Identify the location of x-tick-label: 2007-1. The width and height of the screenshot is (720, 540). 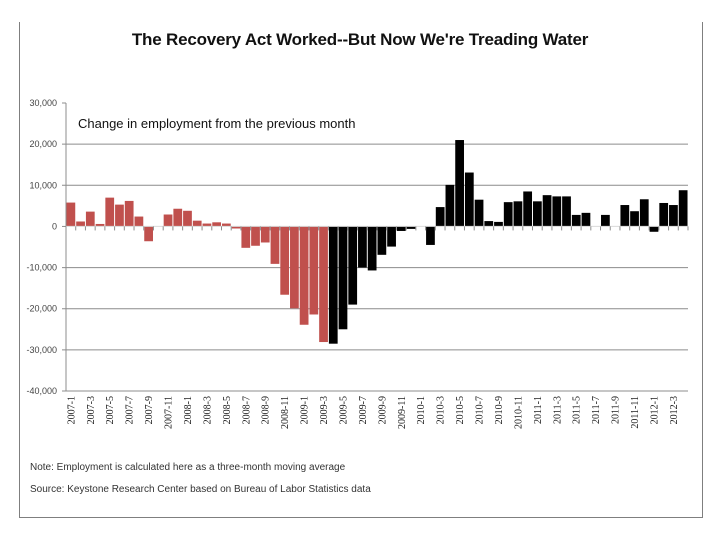
(71, 410).